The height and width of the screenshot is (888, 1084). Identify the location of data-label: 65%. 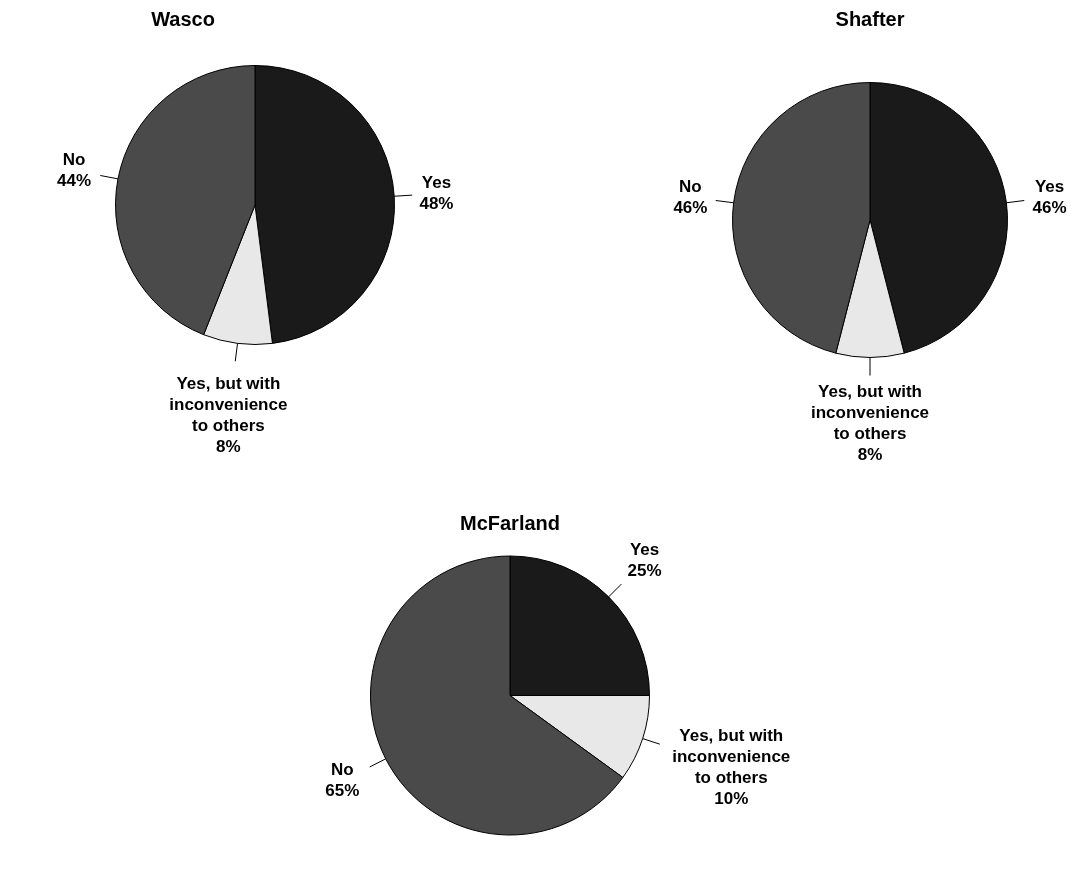
(342, 791).